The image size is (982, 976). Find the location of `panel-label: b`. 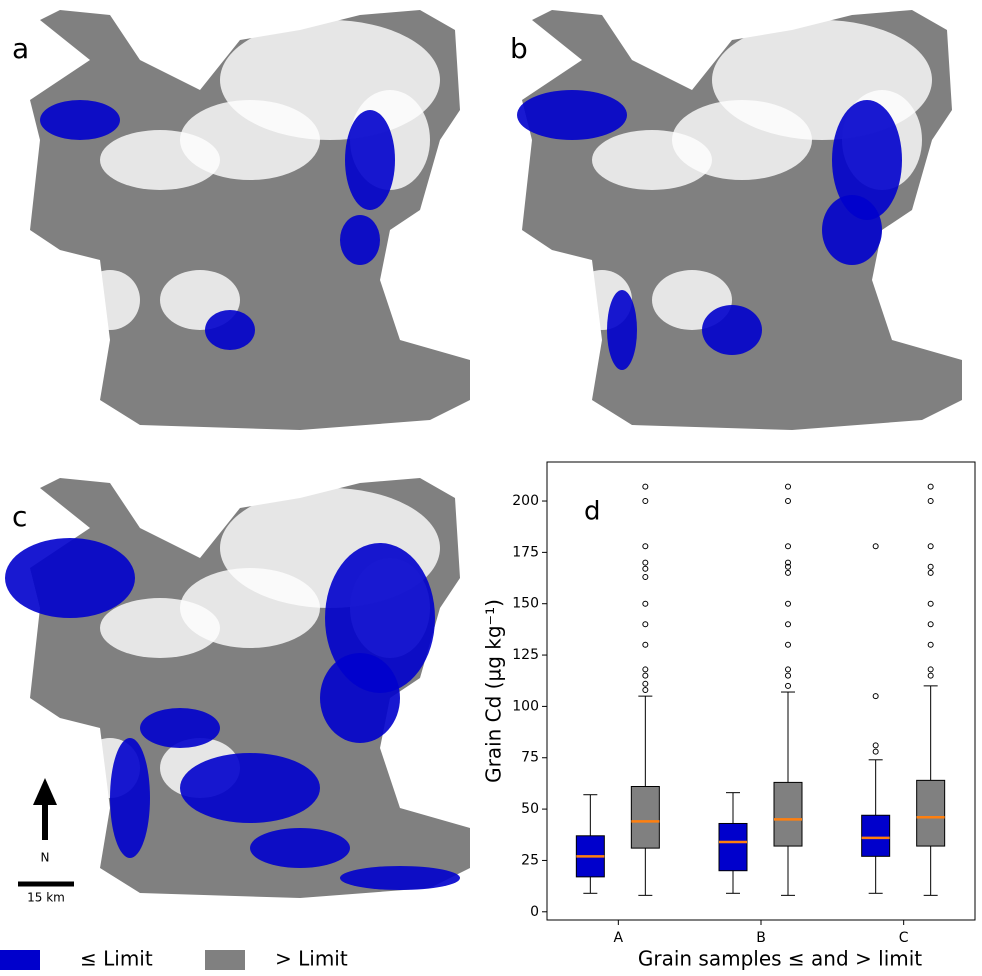

panel-label: b is located at coordinates (519, 48).